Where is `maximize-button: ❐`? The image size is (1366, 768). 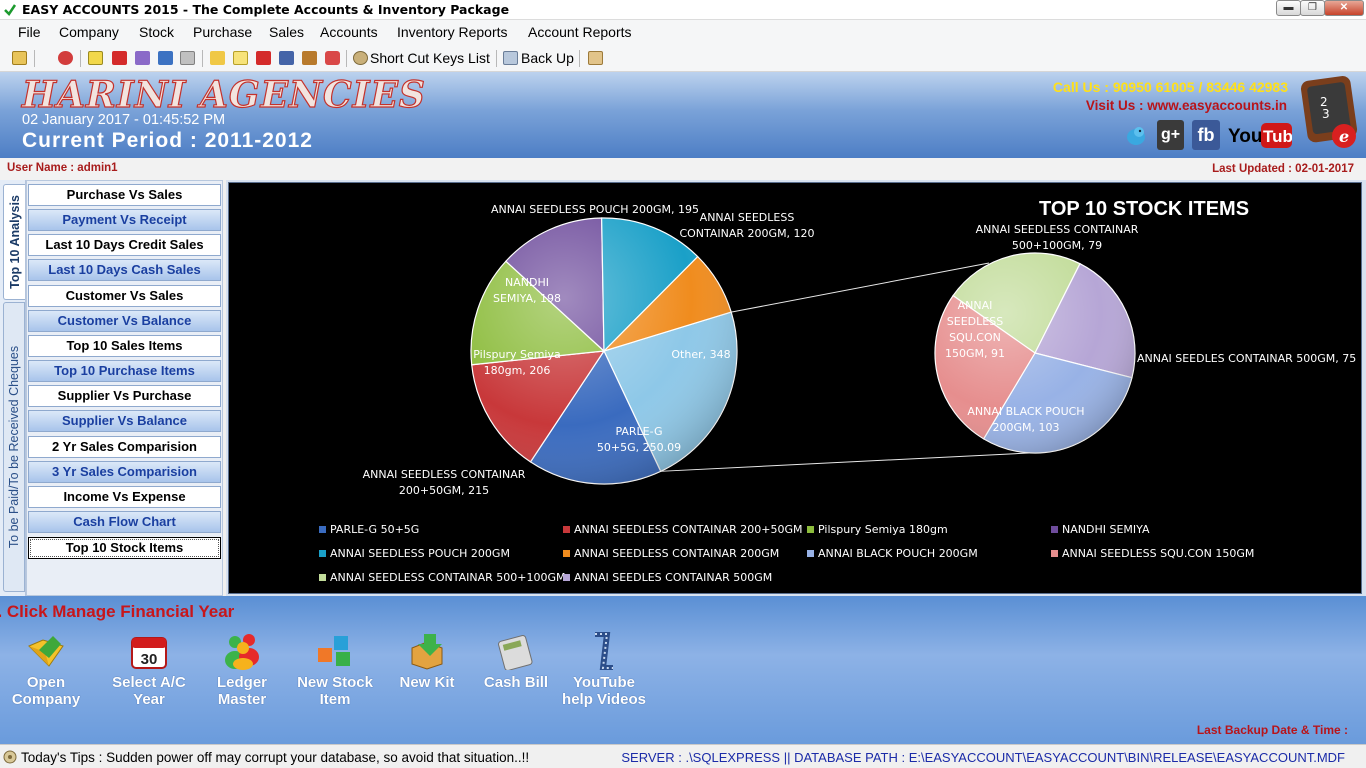
maximize-button: ❐ is located at coordinates (1312, 8).